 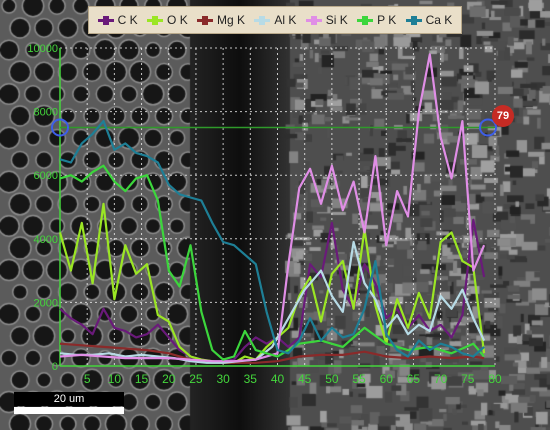 I want to click on x-tick-label: 65, so click(x=414, y=379).